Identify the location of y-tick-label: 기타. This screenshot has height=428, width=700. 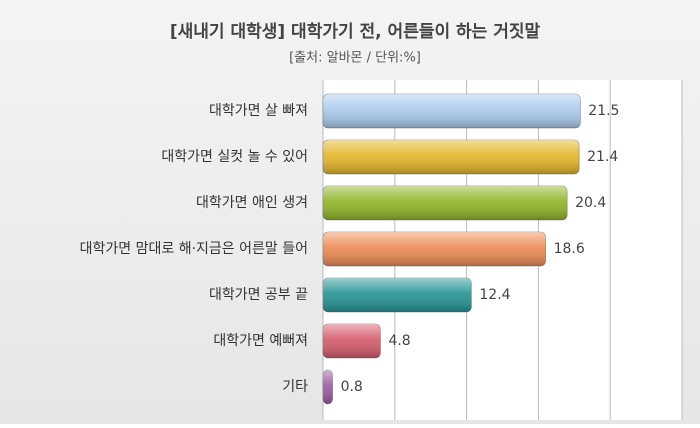
(295, 387).